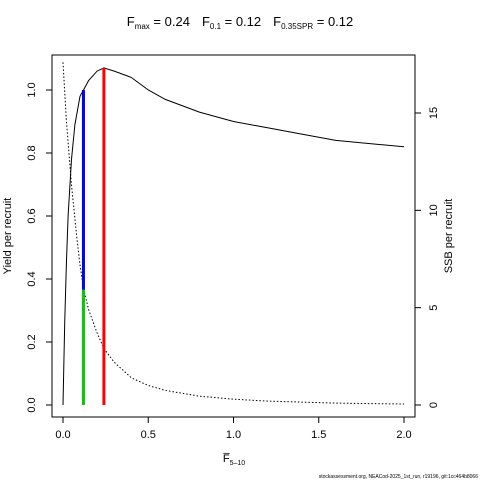  Describe the element at coordinates (32, 215) in the screenshot. I see `y-tick-label: 0.6` at that location.